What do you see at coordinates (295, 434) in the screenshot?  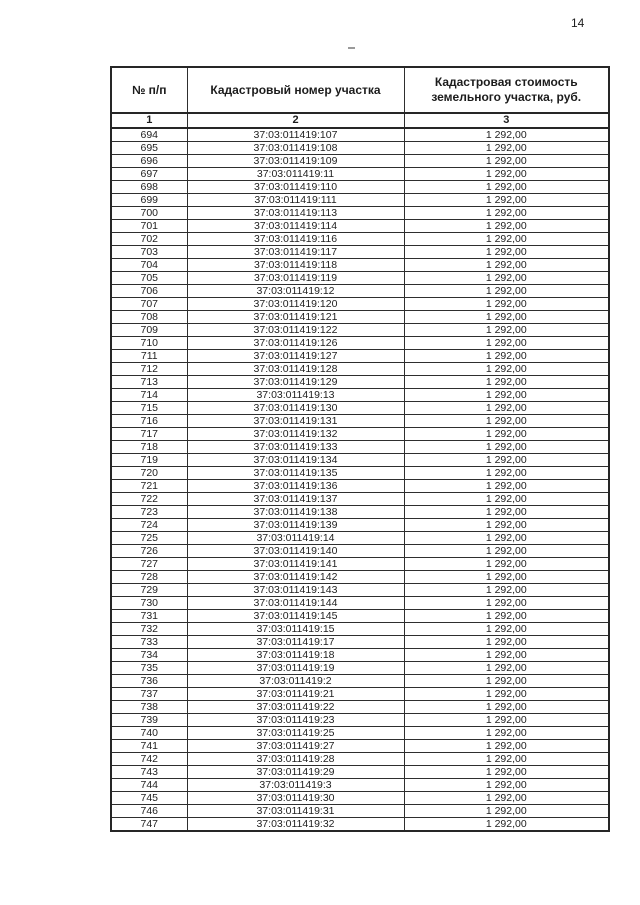 I see `cadastral-number-cell: 37:03:011419:132` at bounding box center [295, 434].